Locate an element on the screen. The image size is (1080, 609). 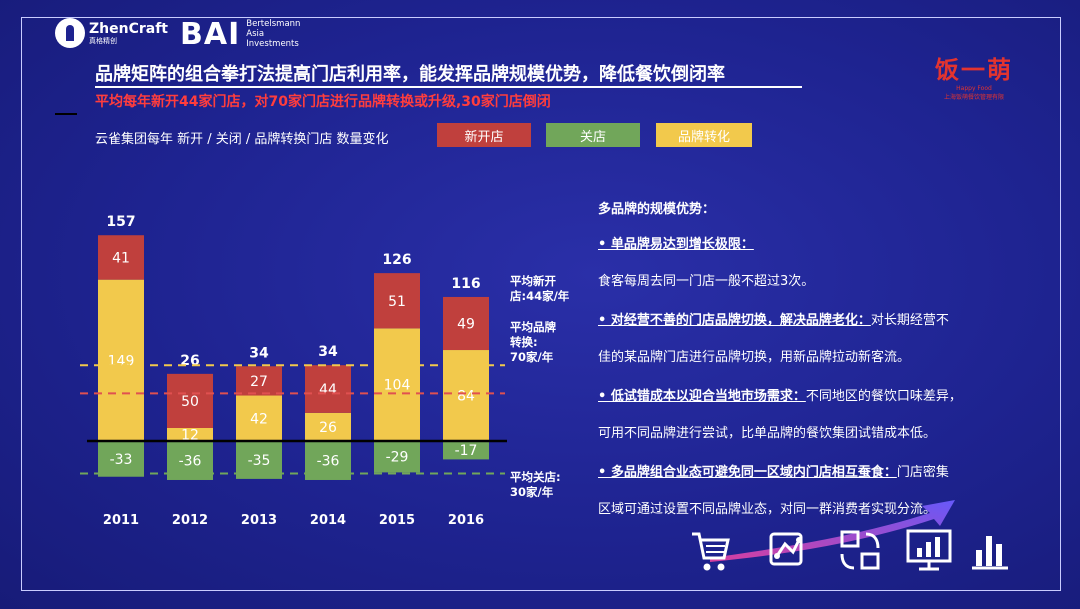
bar-closed-2016 is located at coordinates (466, 450).